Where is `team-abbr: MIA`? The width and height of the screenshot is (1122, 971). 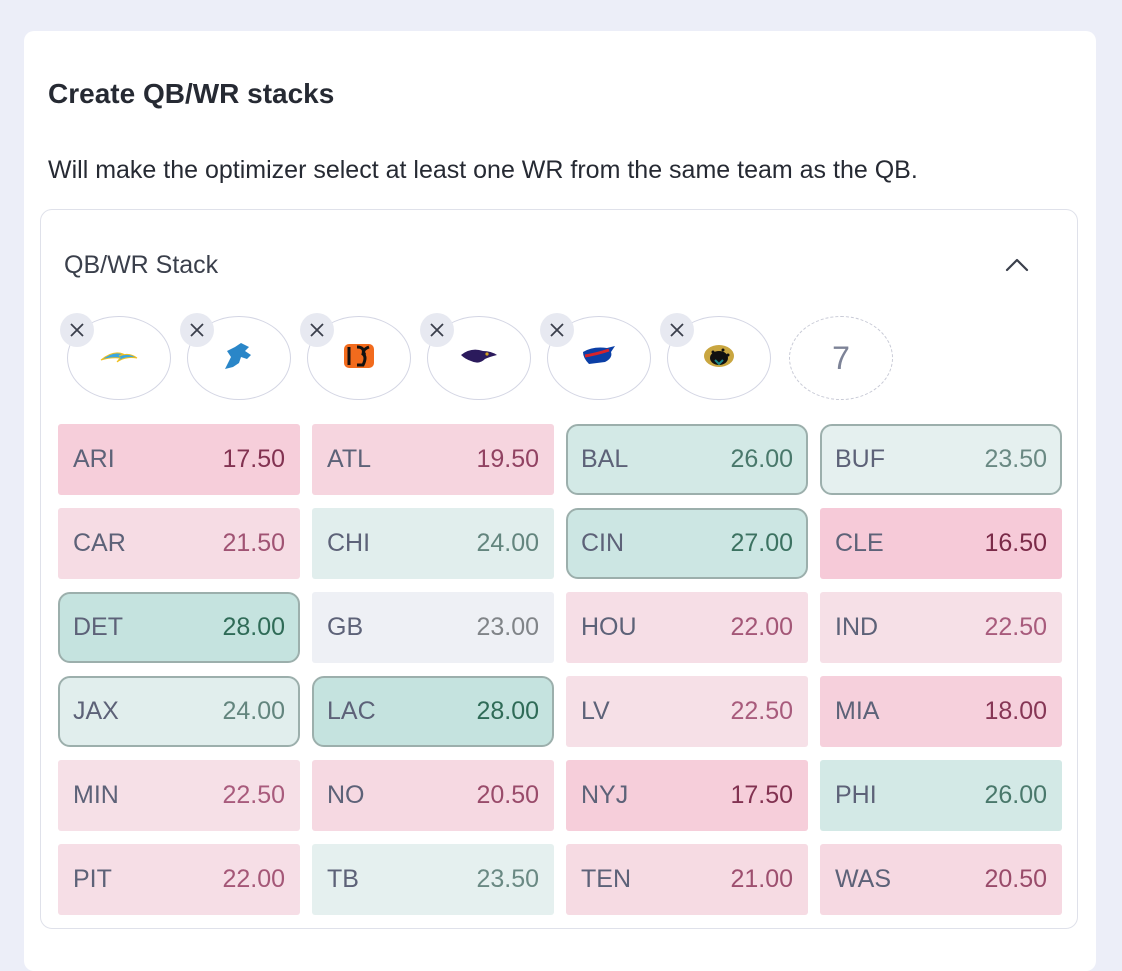
team-abbr: MIA is located at coordinates (857, 711).